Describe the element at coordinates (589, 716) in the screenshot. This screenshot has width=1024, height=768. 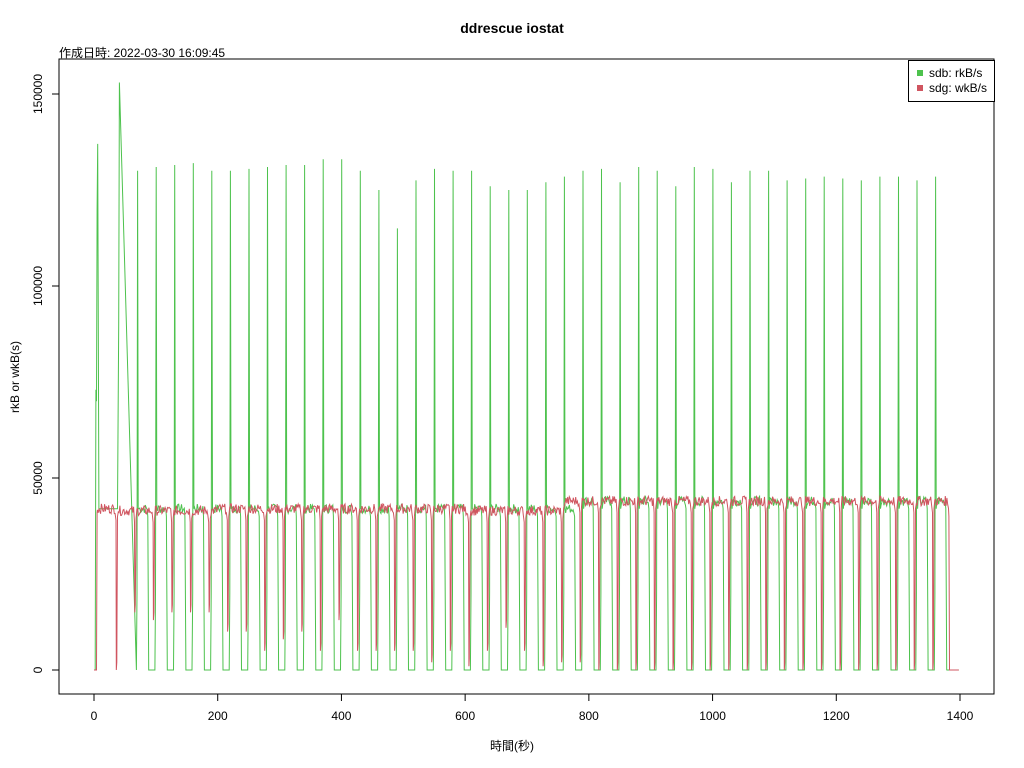
I see `x-tick-label: 800` at that location.